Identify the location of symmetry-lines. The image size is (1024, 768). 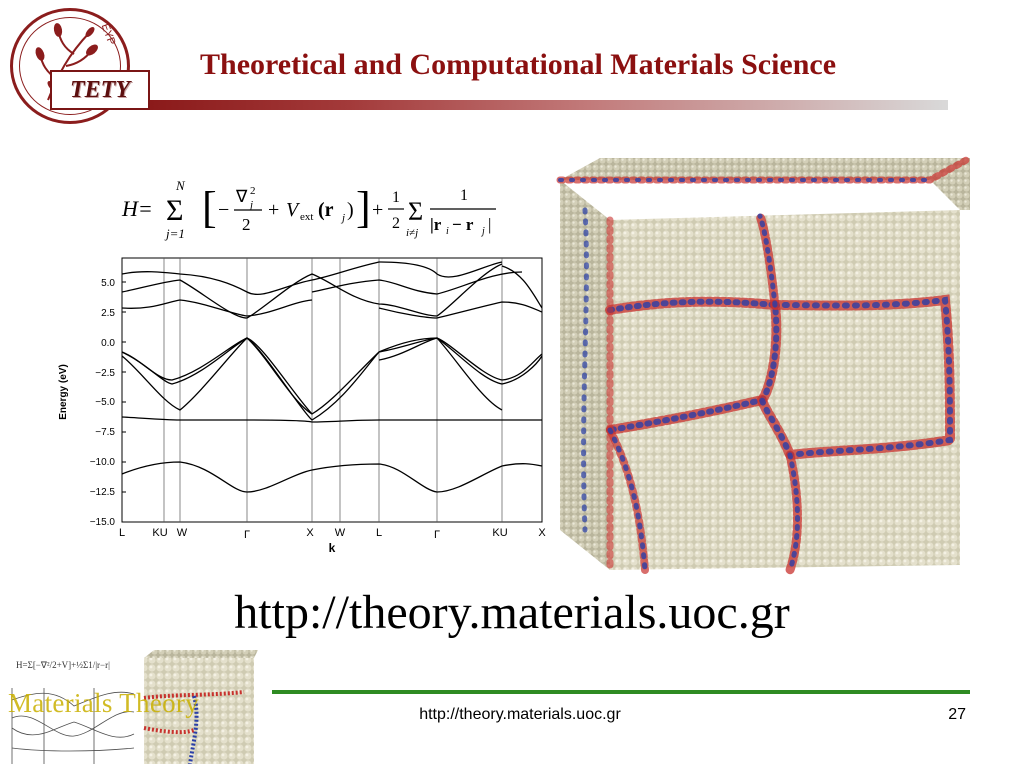
(333, 390).